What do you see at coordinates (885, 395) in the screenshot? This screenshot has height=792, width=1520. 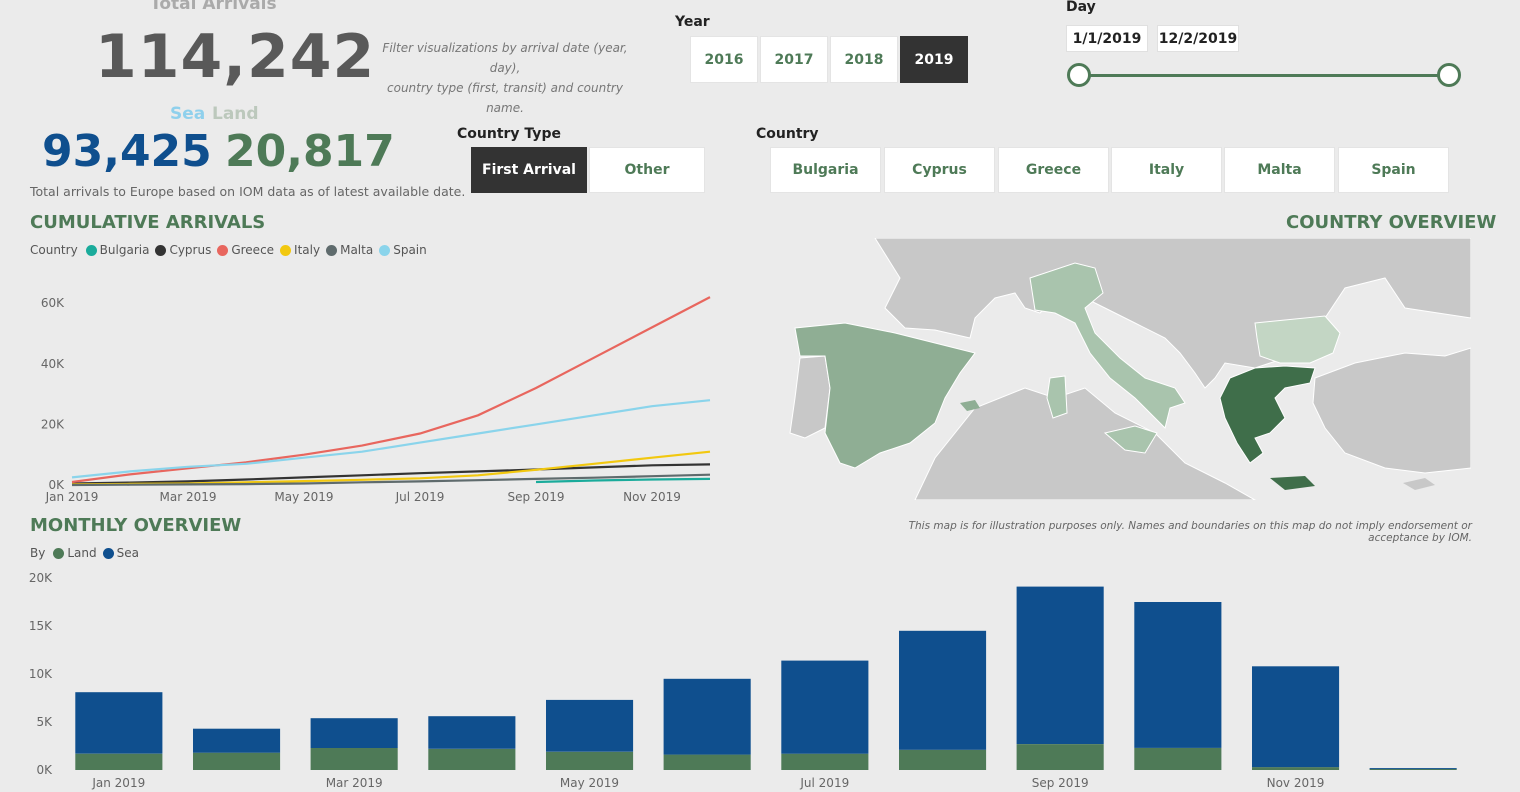 I see `map-spain` at bounding box center [885, 395].